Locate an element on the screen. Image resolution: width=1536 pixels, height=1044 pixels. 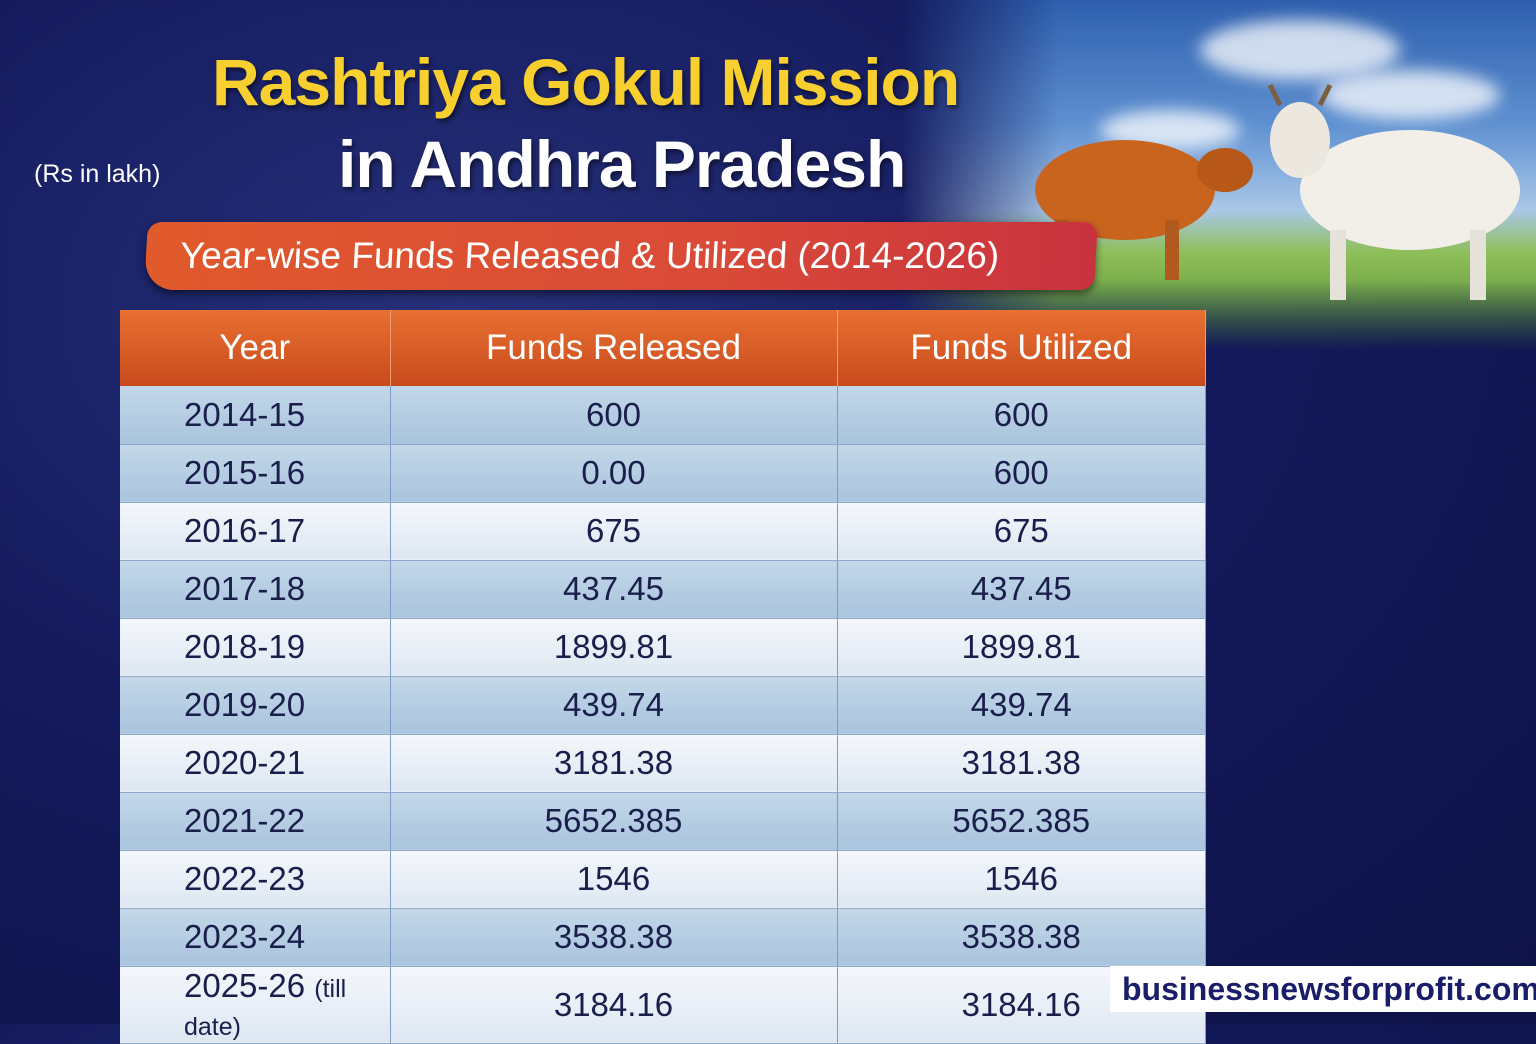
unit-label: (Rs in lakh) is located at coordinates (97, 174).